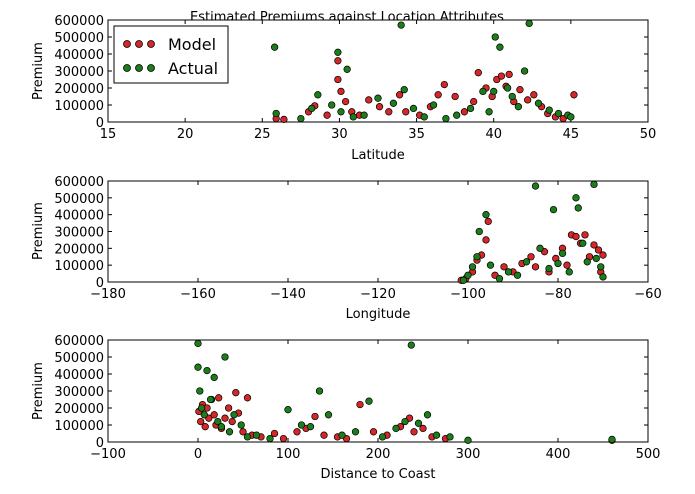 The width and height of the screenshot is (695, 494). Describe the element at coordinates (79, 89) in the screenshot. I see `y-tick-label: 200000` at that location.